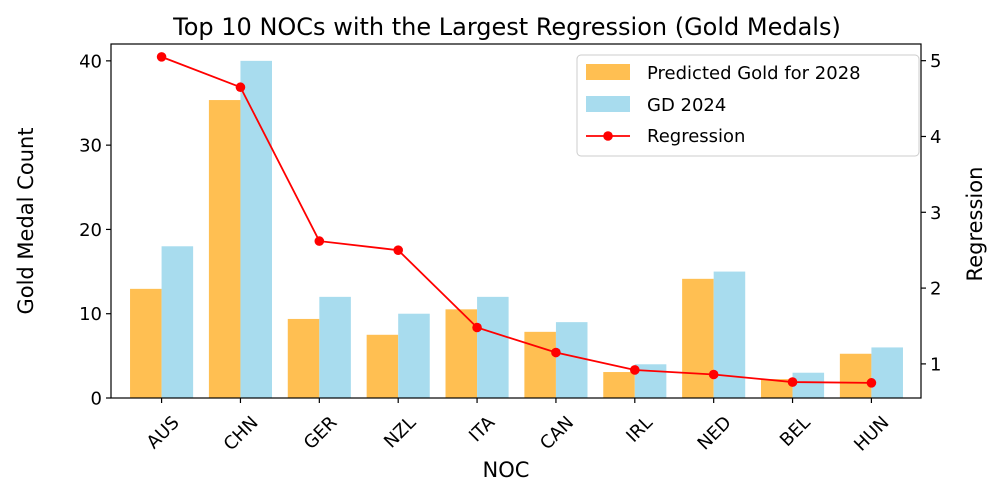 Image resolution: width=1000 pixels, height=500 pixels. Describe the element at coordinates (871, 433) in the screenshot. I see `x-tick-label-hun: HUN` at that location.